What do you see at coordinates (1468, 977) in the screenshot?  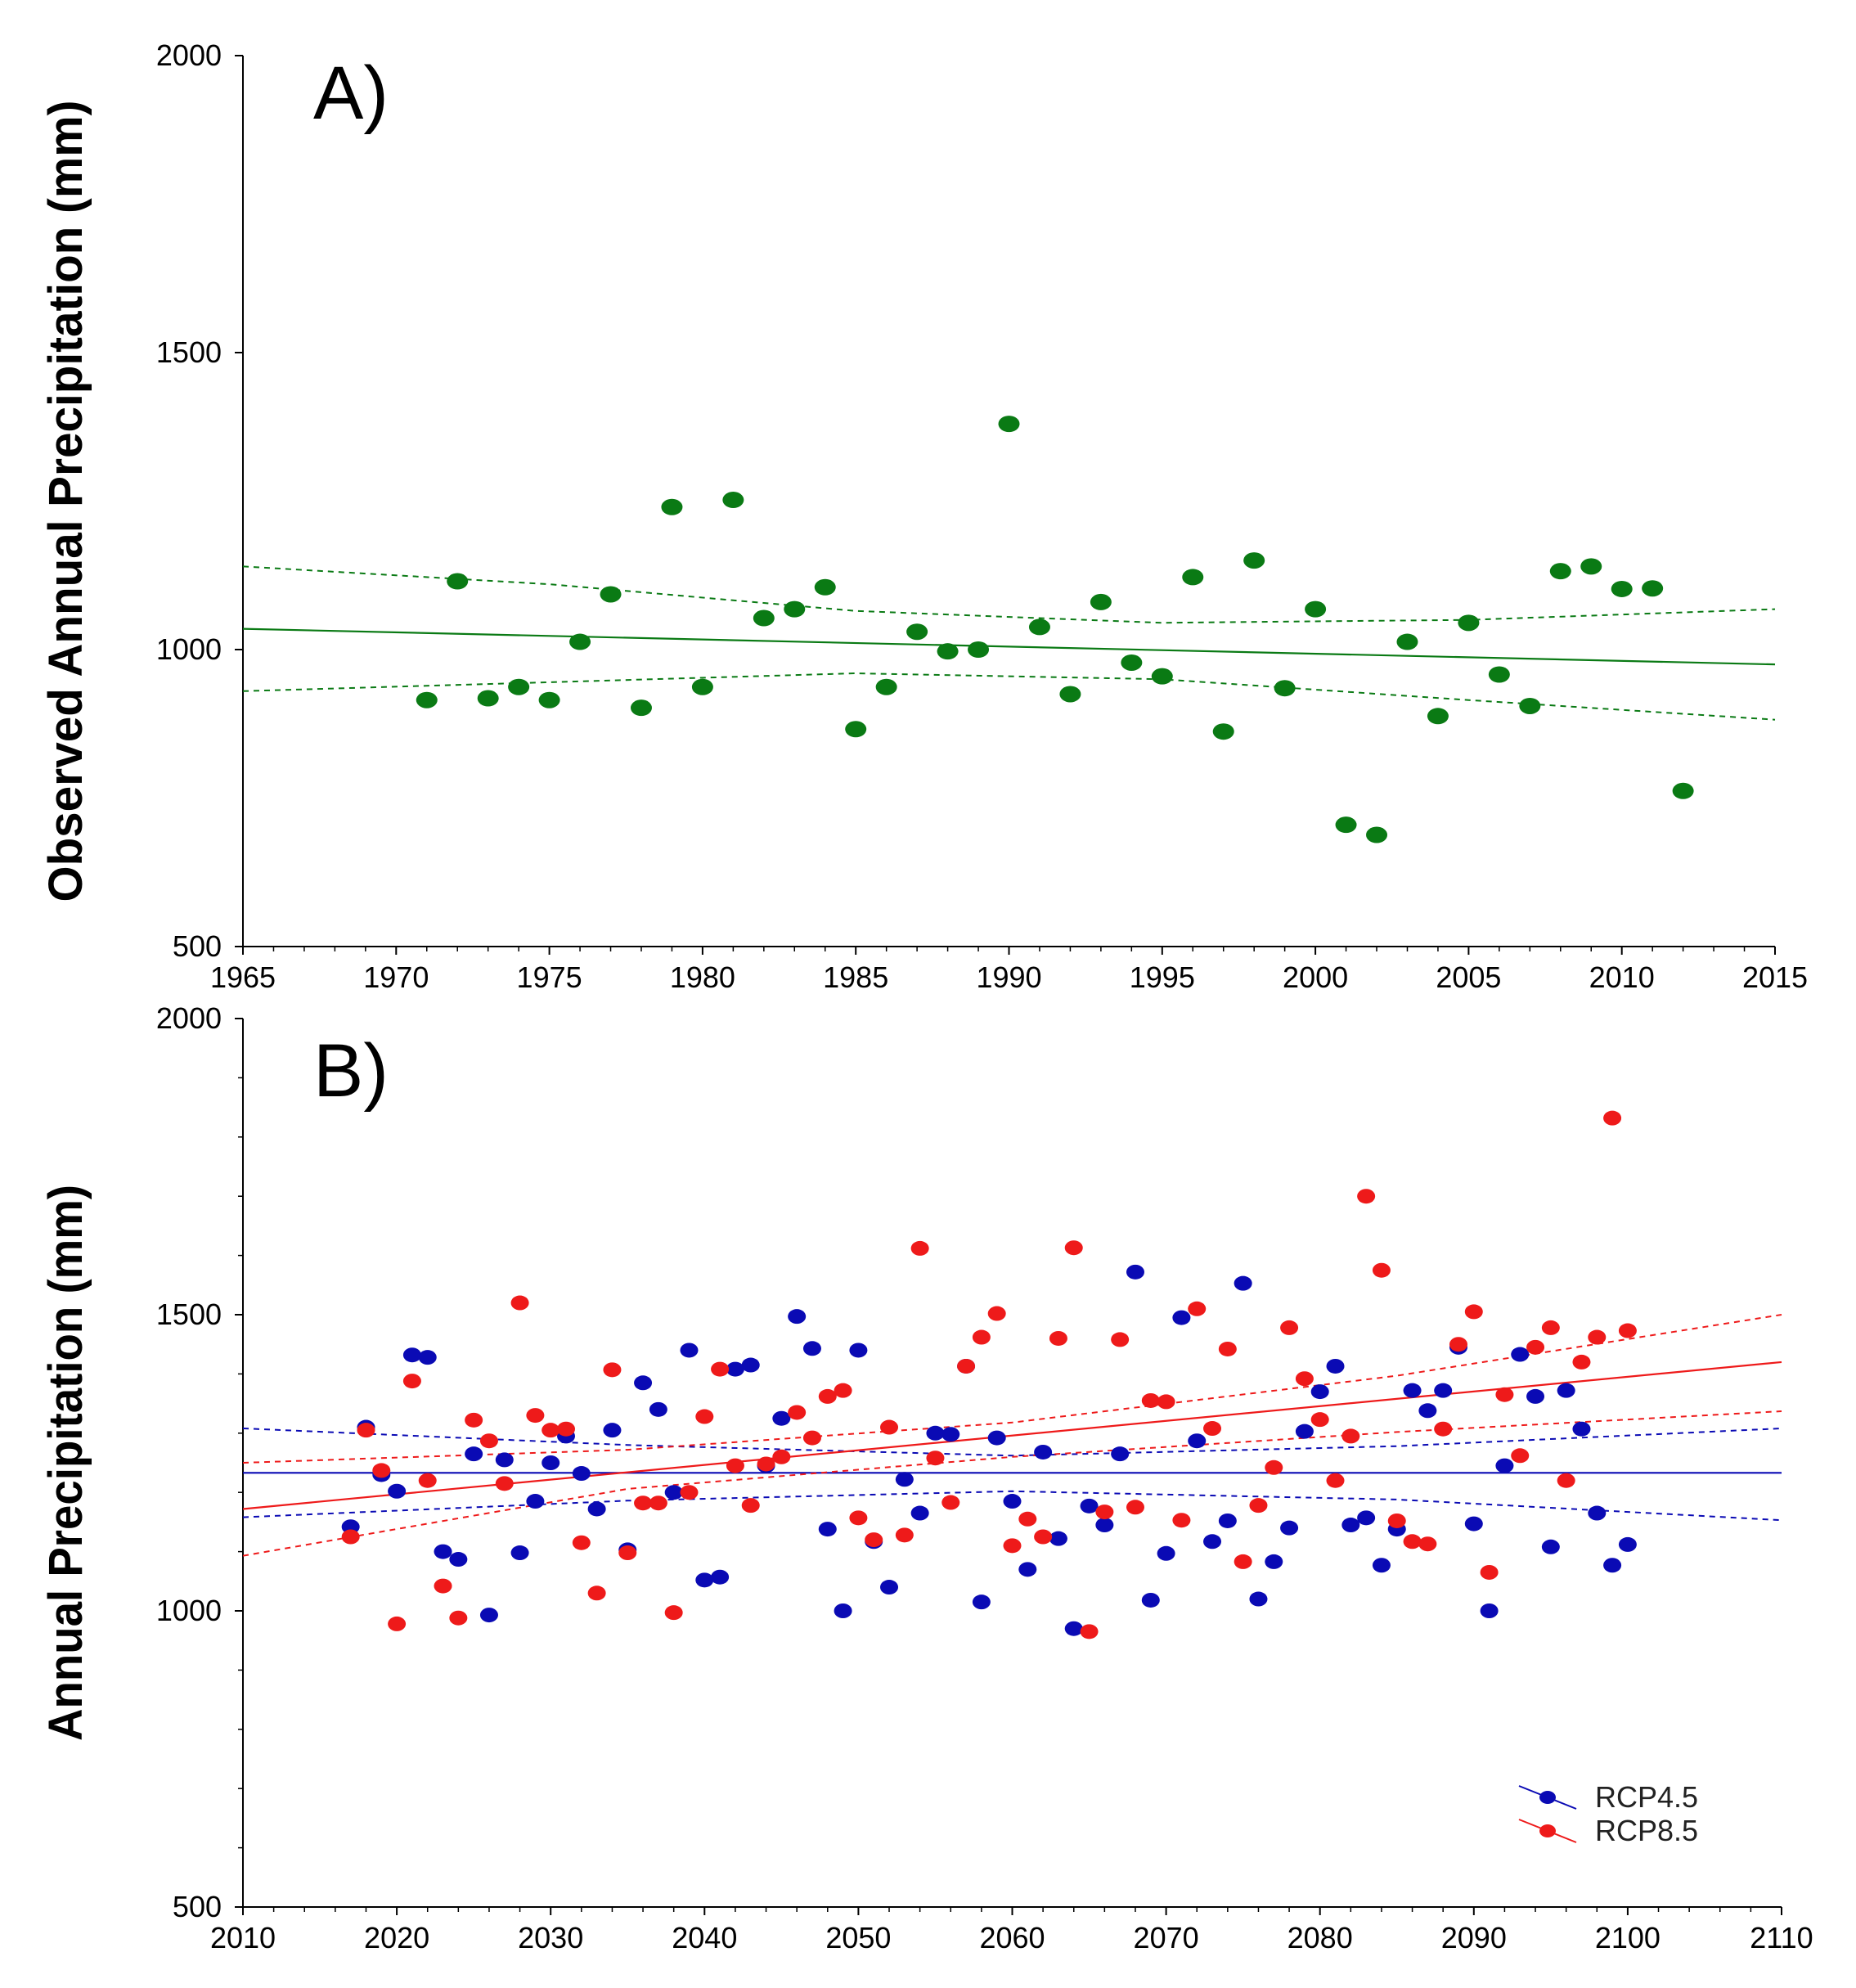 I see `panel-a-x-tick-label: 2005` at bounding box center [1468, 977].